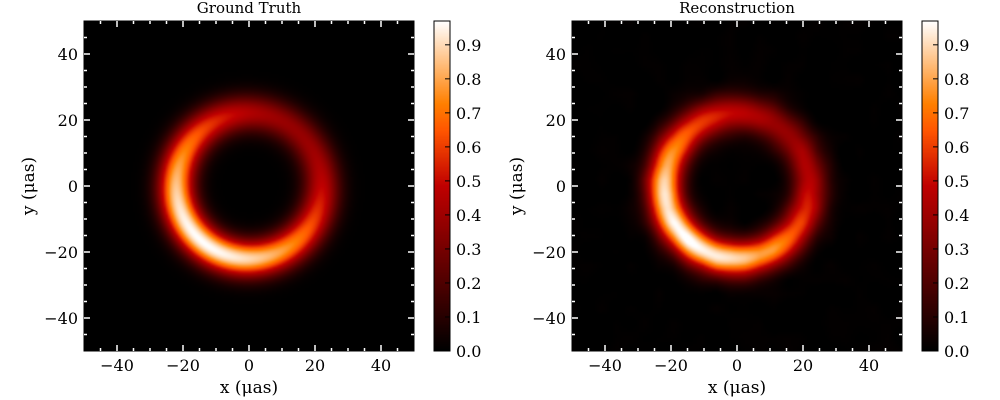 The width and height of the screenshot is (1000, 400). Describe the element at coordinates (737, 8) in the screenshot. I see `chart-title: Reconstruction` at that location.